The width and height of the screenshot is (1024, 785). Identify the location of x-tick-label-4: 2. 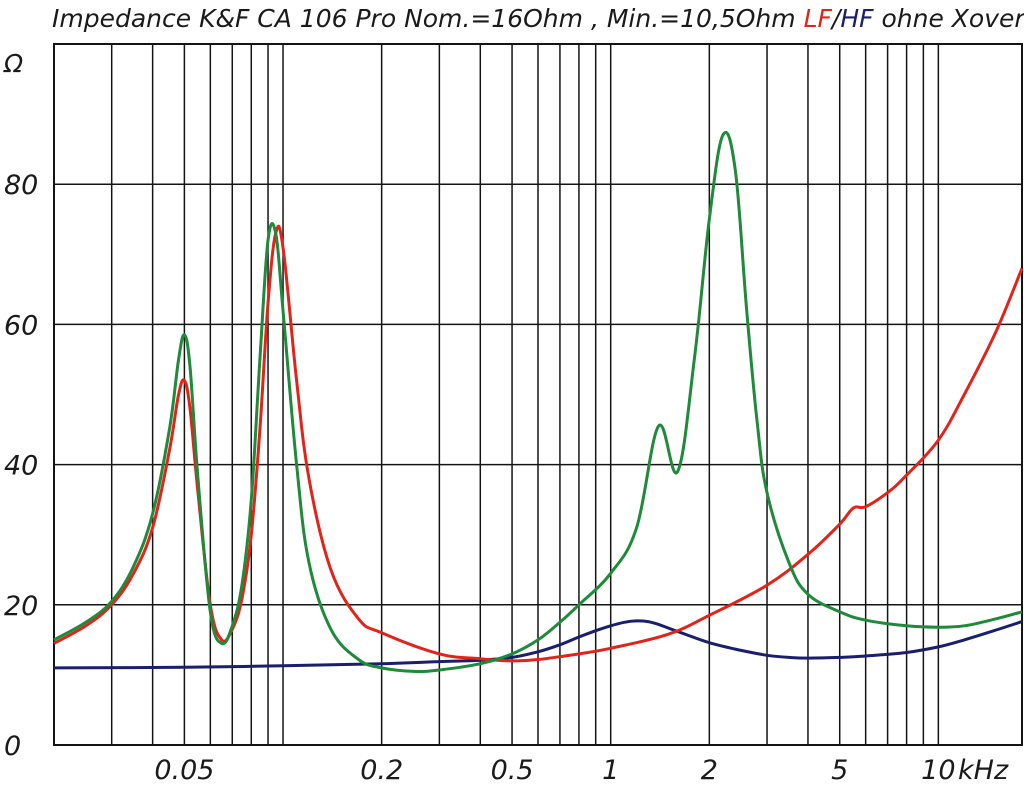
(709, 768).